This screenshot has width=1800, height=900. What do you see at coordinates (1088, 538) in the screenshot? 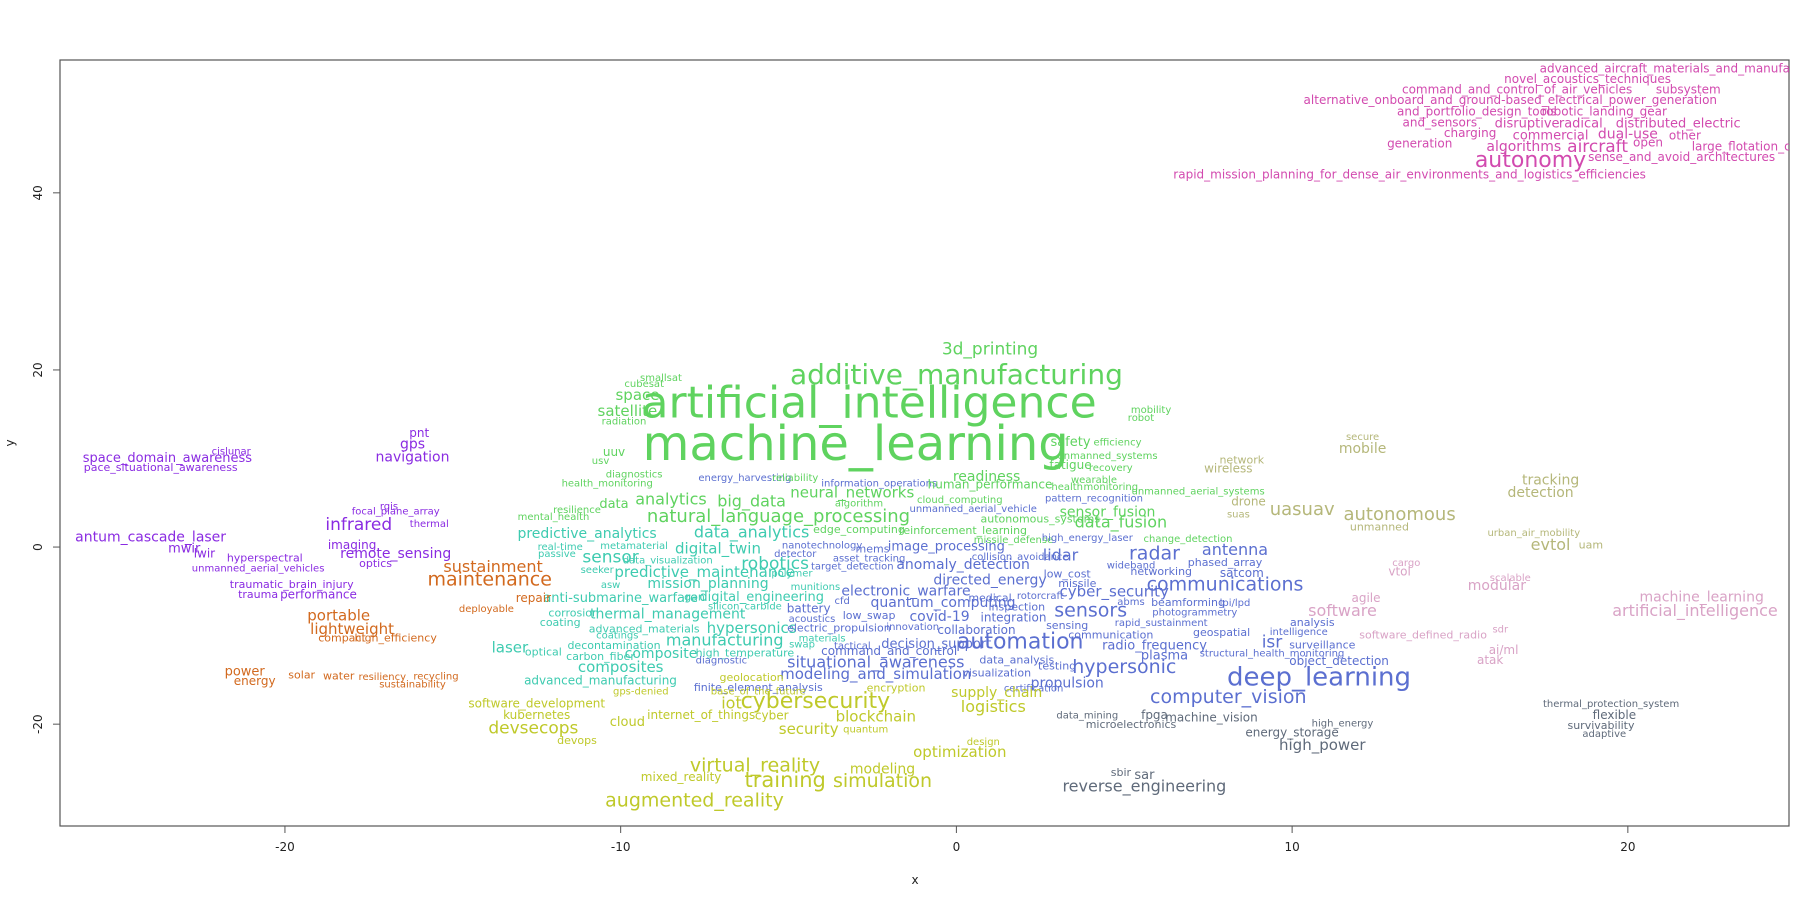
I see `word-label: high_energy_laser` at bounding box center [1088, 538].